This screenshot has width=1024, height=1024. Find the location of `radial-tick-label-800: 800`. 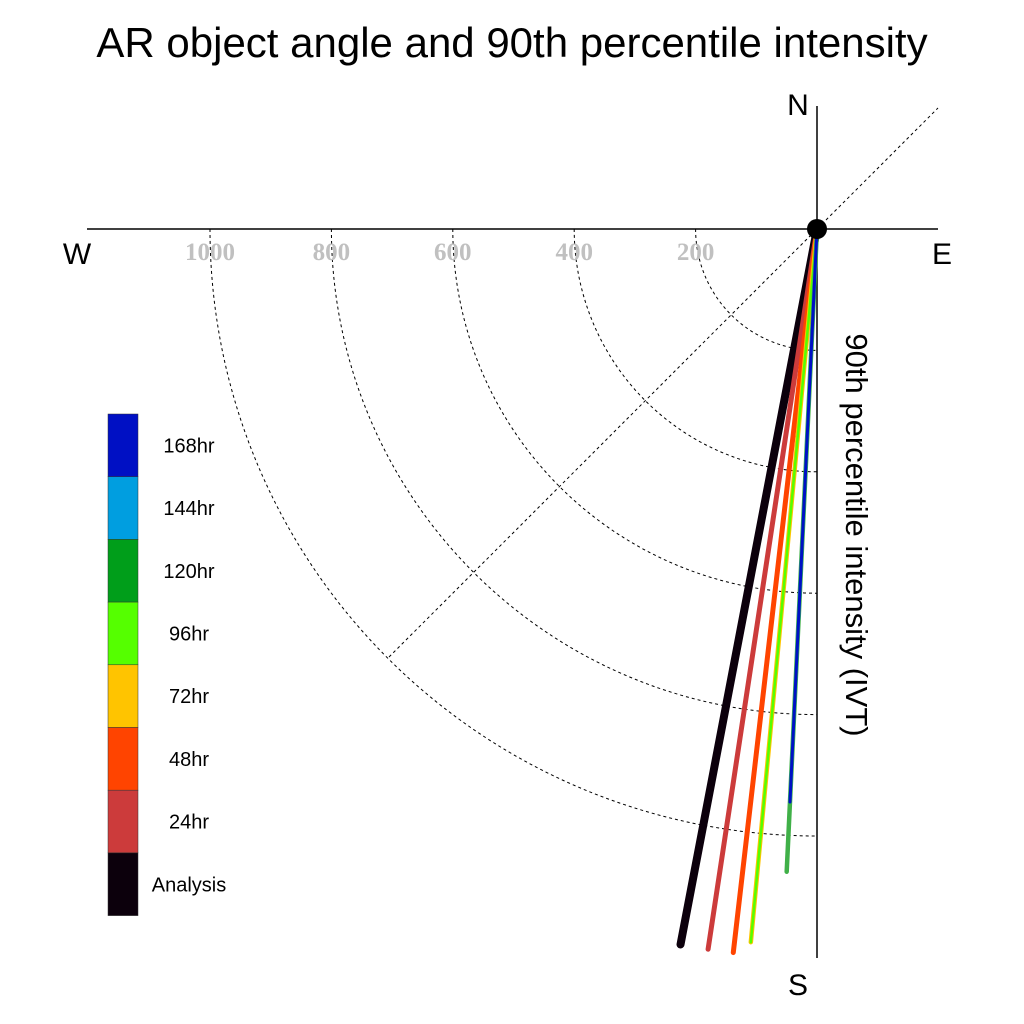

radial-tick-label-800: 800 is located at coordinates (332, 252).